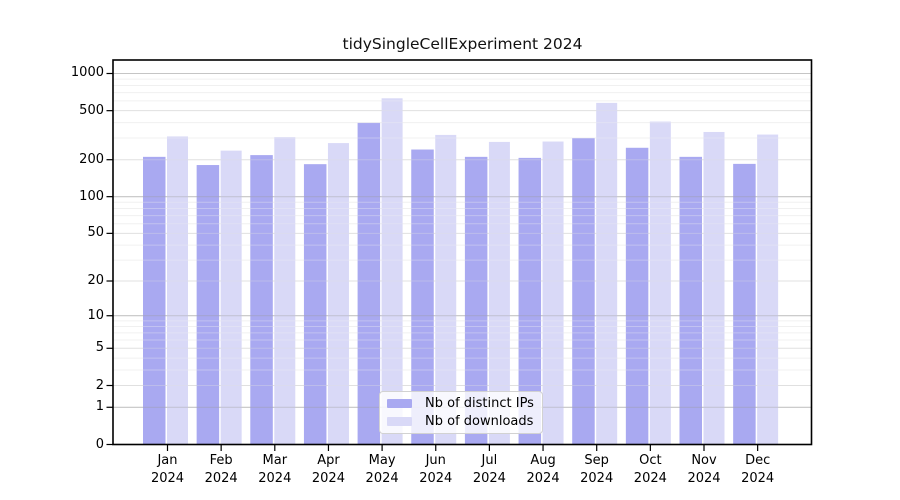 The width and height of the screenshot is (900, 500). Describe the element at coordinates (422, 297) in the screenshot. I see `bar-ips-jun` at that location.